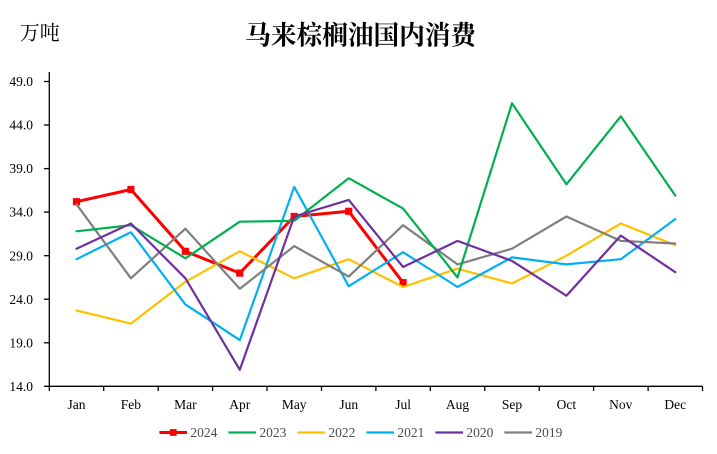 The image size is (717, 454). I want to click on svg-text: 19.0, so click(21, 342).